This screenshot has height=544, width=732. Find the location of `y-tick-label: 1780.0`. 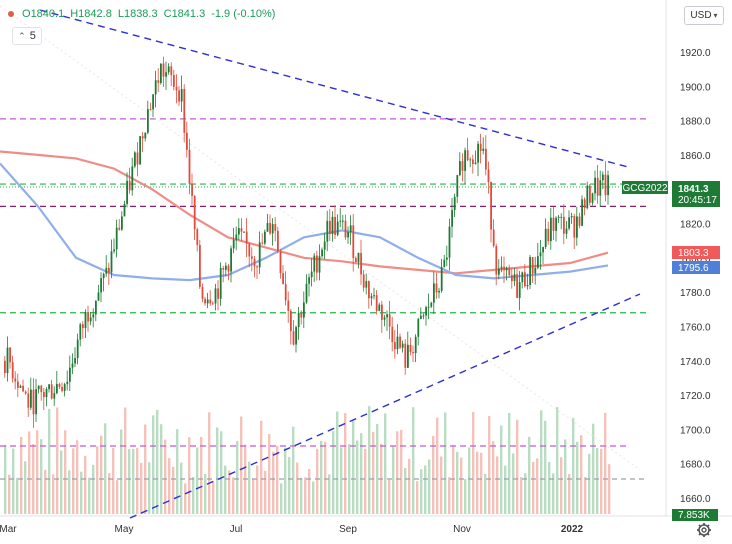

y-tick-label: 1780.0 is located at coordinates (695, 293).